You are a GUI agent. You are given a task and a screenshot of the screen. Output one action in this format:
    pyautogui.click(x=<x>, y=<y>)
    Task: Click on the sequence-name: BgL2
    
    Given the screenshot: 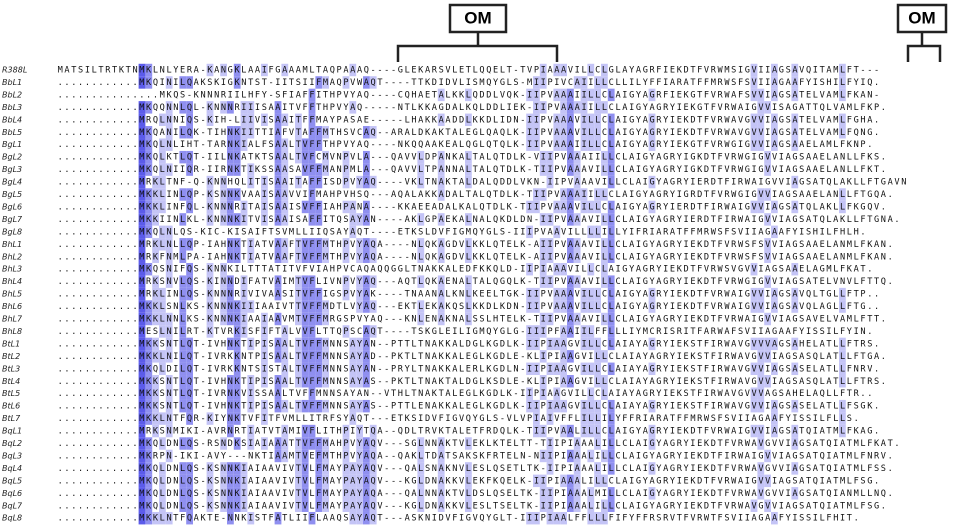 What is the action you would take?
    pyautogui.click(x=12, y=157)
    